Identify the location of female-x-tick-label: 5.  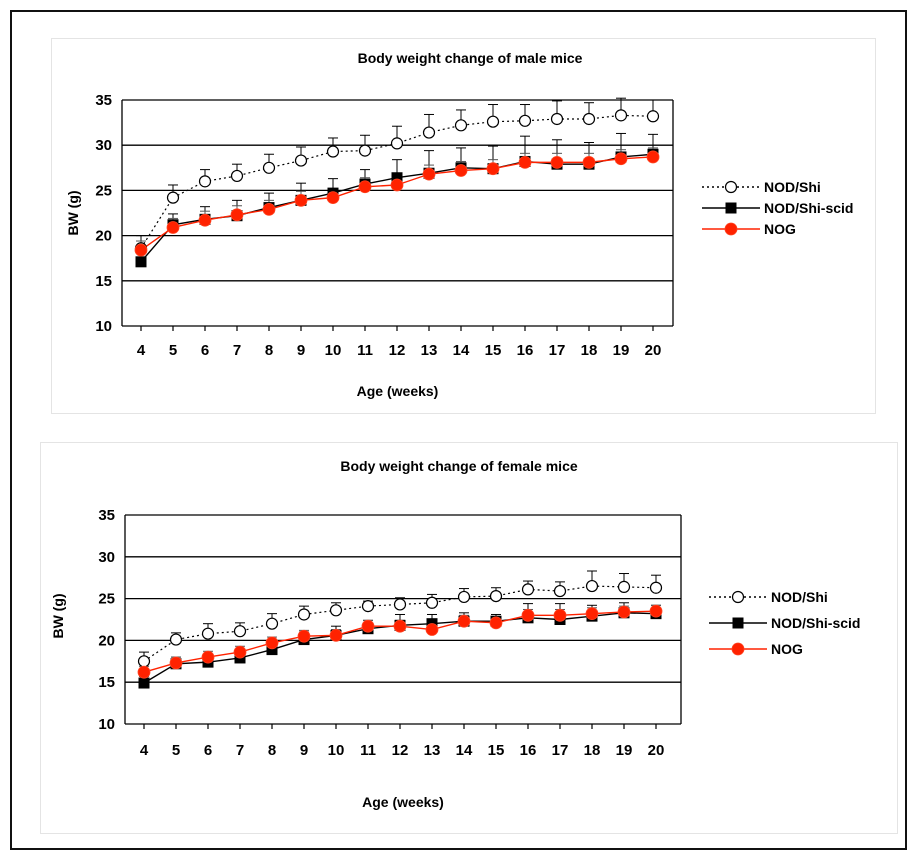
(176, 750).